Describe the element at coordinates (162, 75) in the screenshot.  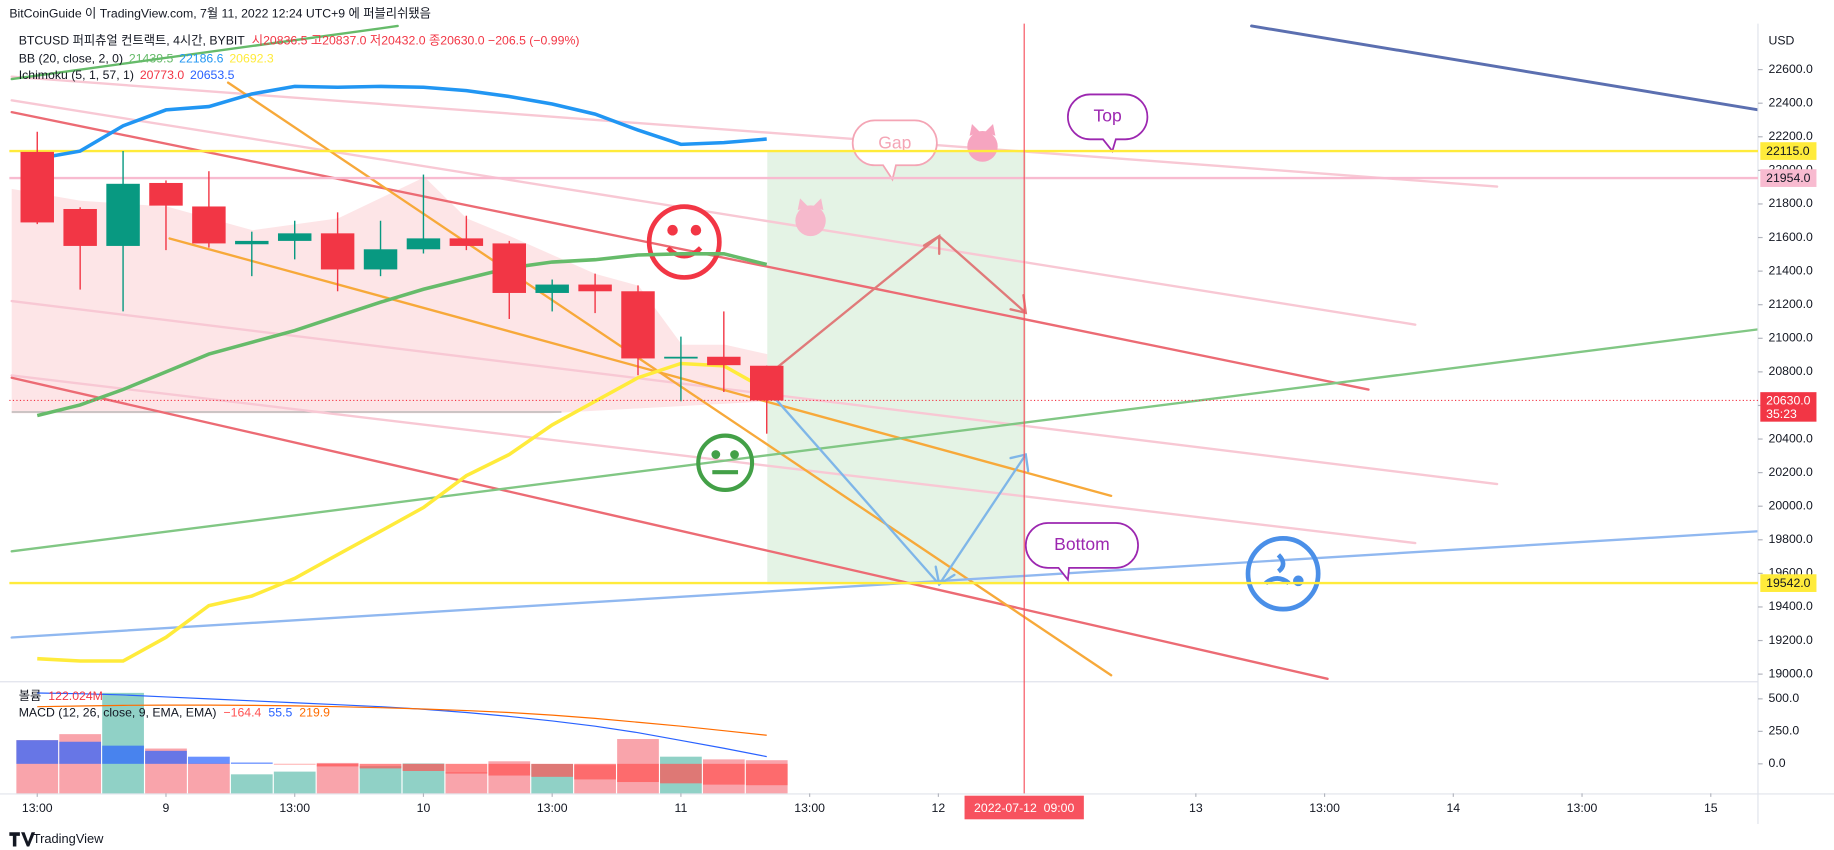
I see `indicator-value: 20773.0` at that location.